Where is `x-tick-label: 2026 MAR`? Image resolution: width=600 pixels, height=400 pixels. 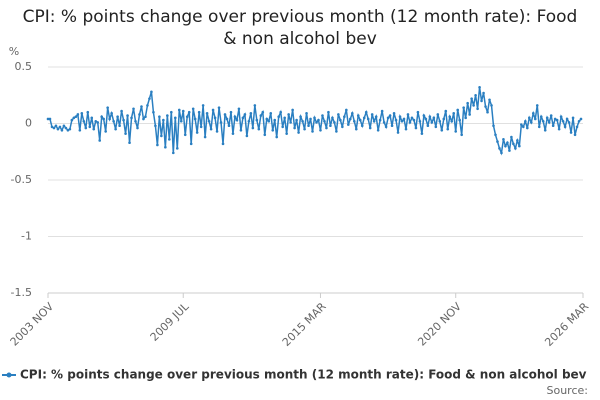 x-tick-label: 2026 MAR is located at coordinates (566, 324).